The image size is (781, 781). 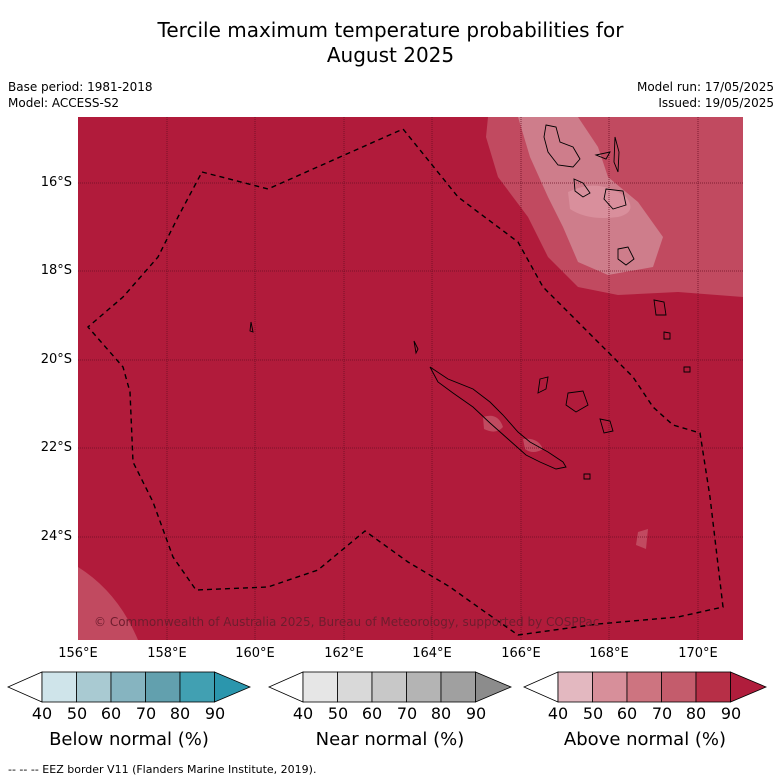 What do you see at coordinates (432, 653) in the screenshot?
I see `lon-label-164e: 164°E` at bounding box center [432, 653].